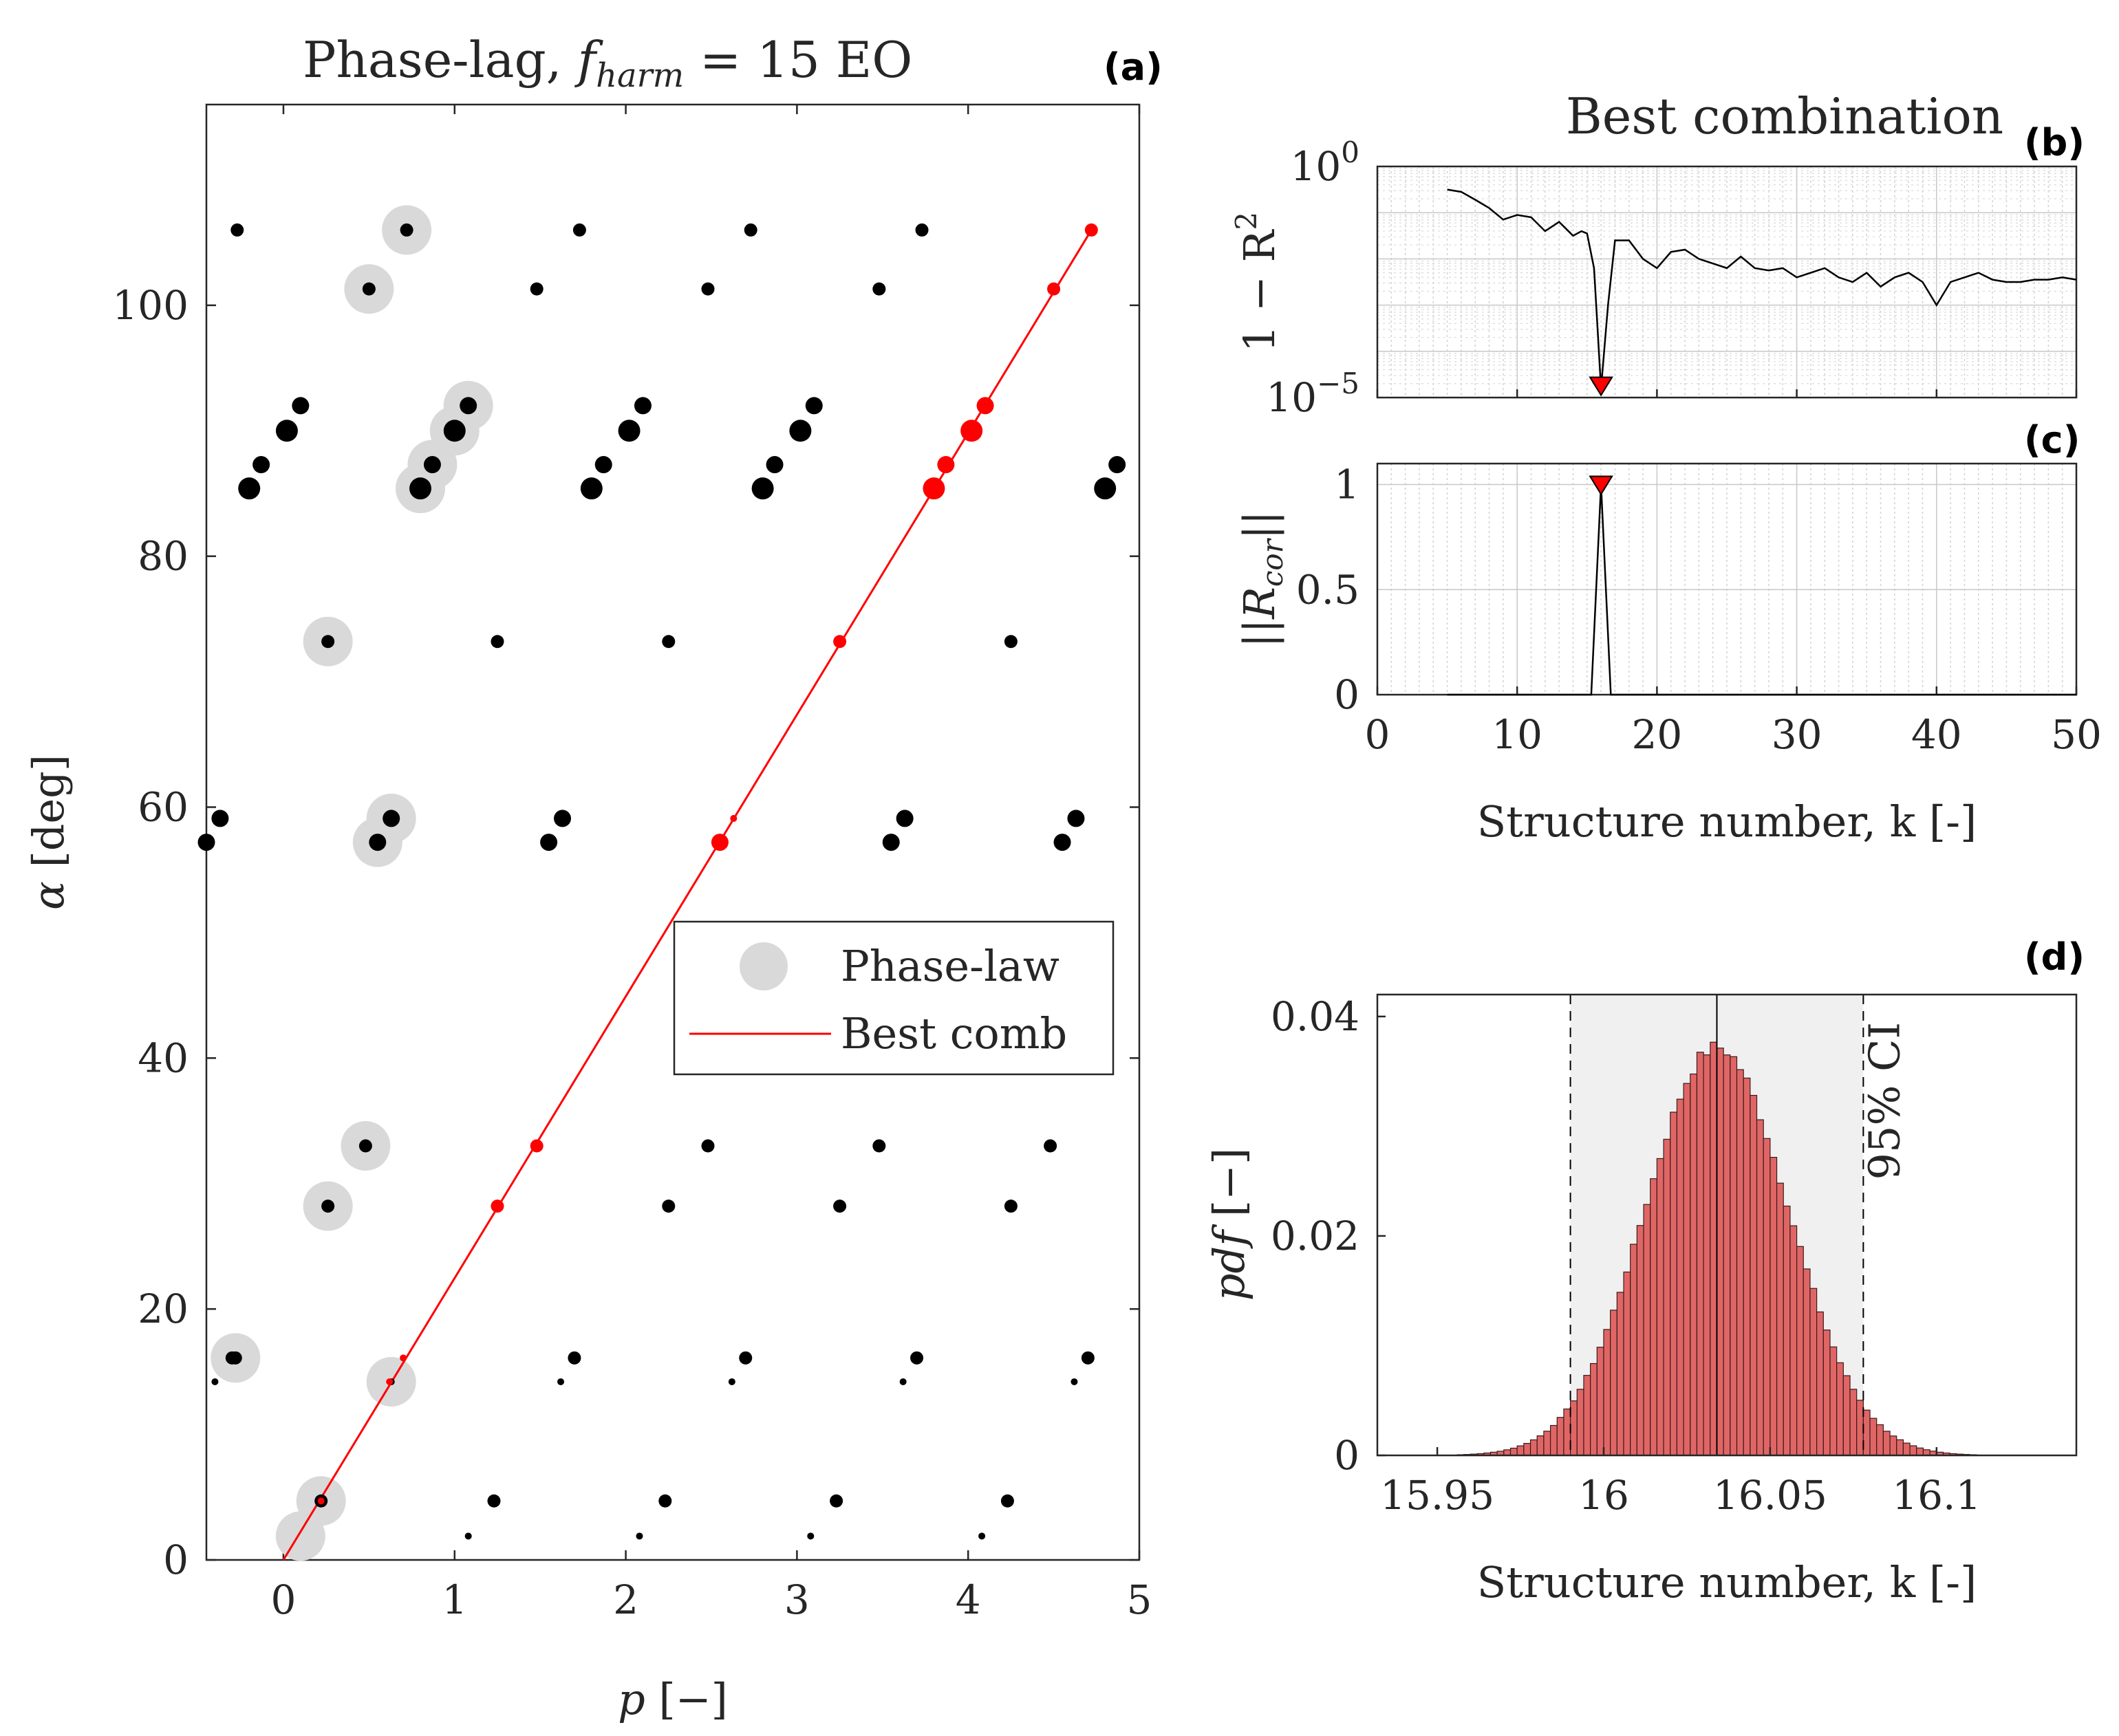 The image size is (2119, 1736). Describe the element at coordinates (163, 556) in the screenshot. I see `y-tick-label: 80` at that location.